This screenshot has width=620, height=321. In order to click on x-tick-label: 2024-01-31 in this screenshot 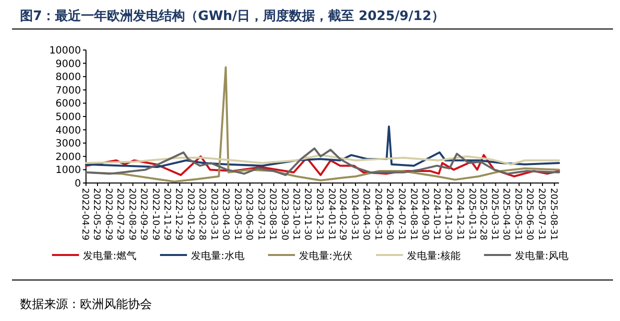, I will do `click(331, 214)`.